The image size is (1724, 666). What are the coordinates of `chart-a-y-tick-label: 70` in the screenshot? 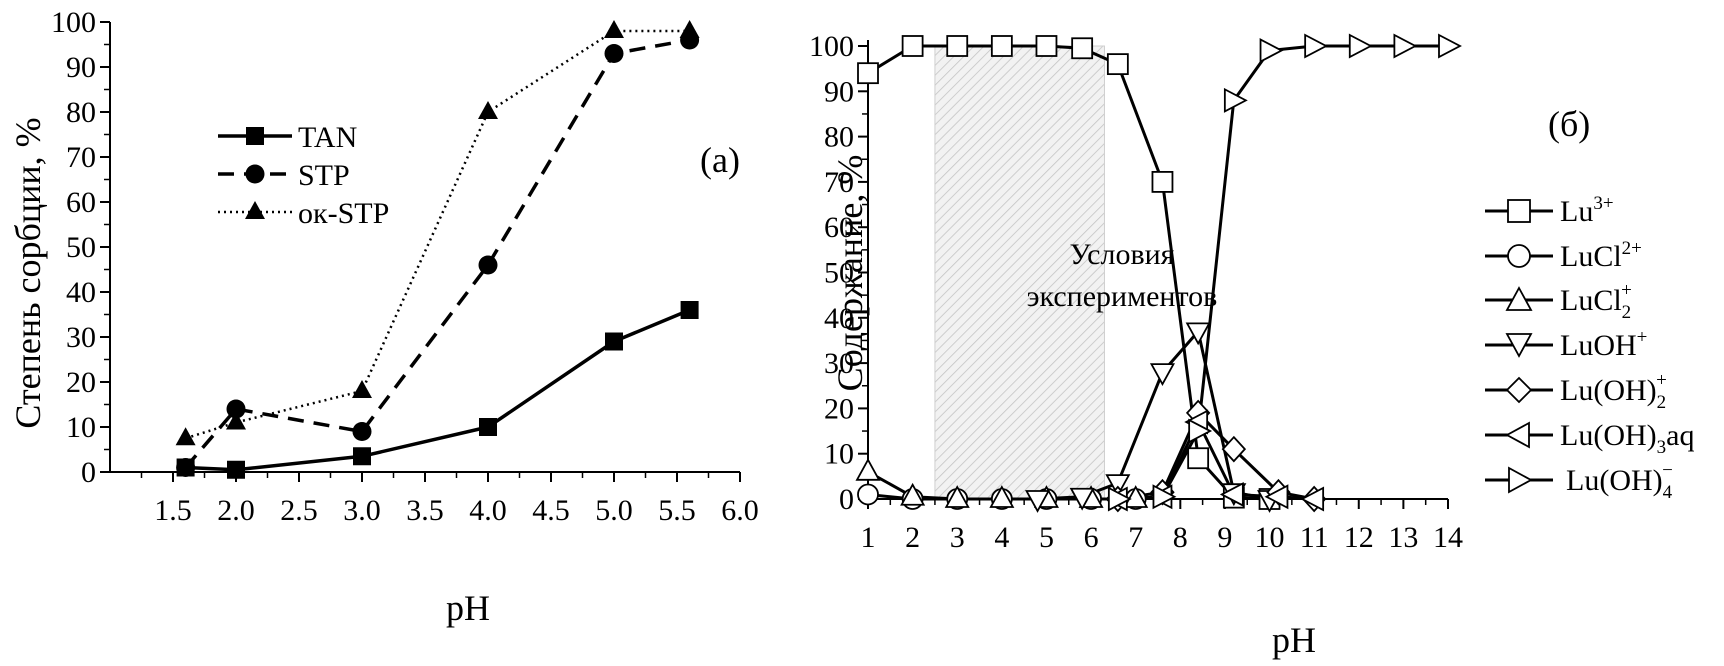 It's located at (81, 157).